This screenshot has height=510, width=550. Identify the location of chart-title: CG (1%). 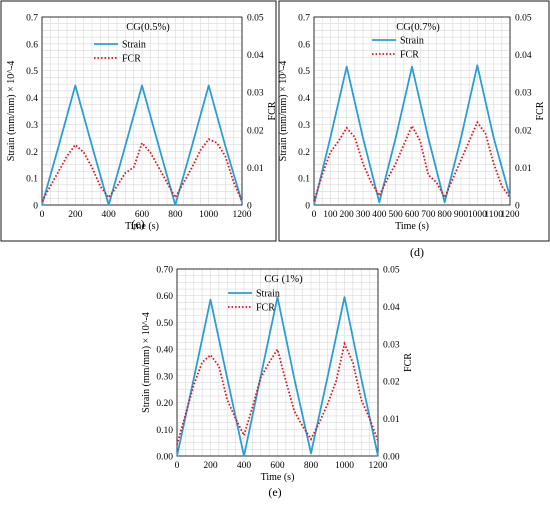
(283, 279).